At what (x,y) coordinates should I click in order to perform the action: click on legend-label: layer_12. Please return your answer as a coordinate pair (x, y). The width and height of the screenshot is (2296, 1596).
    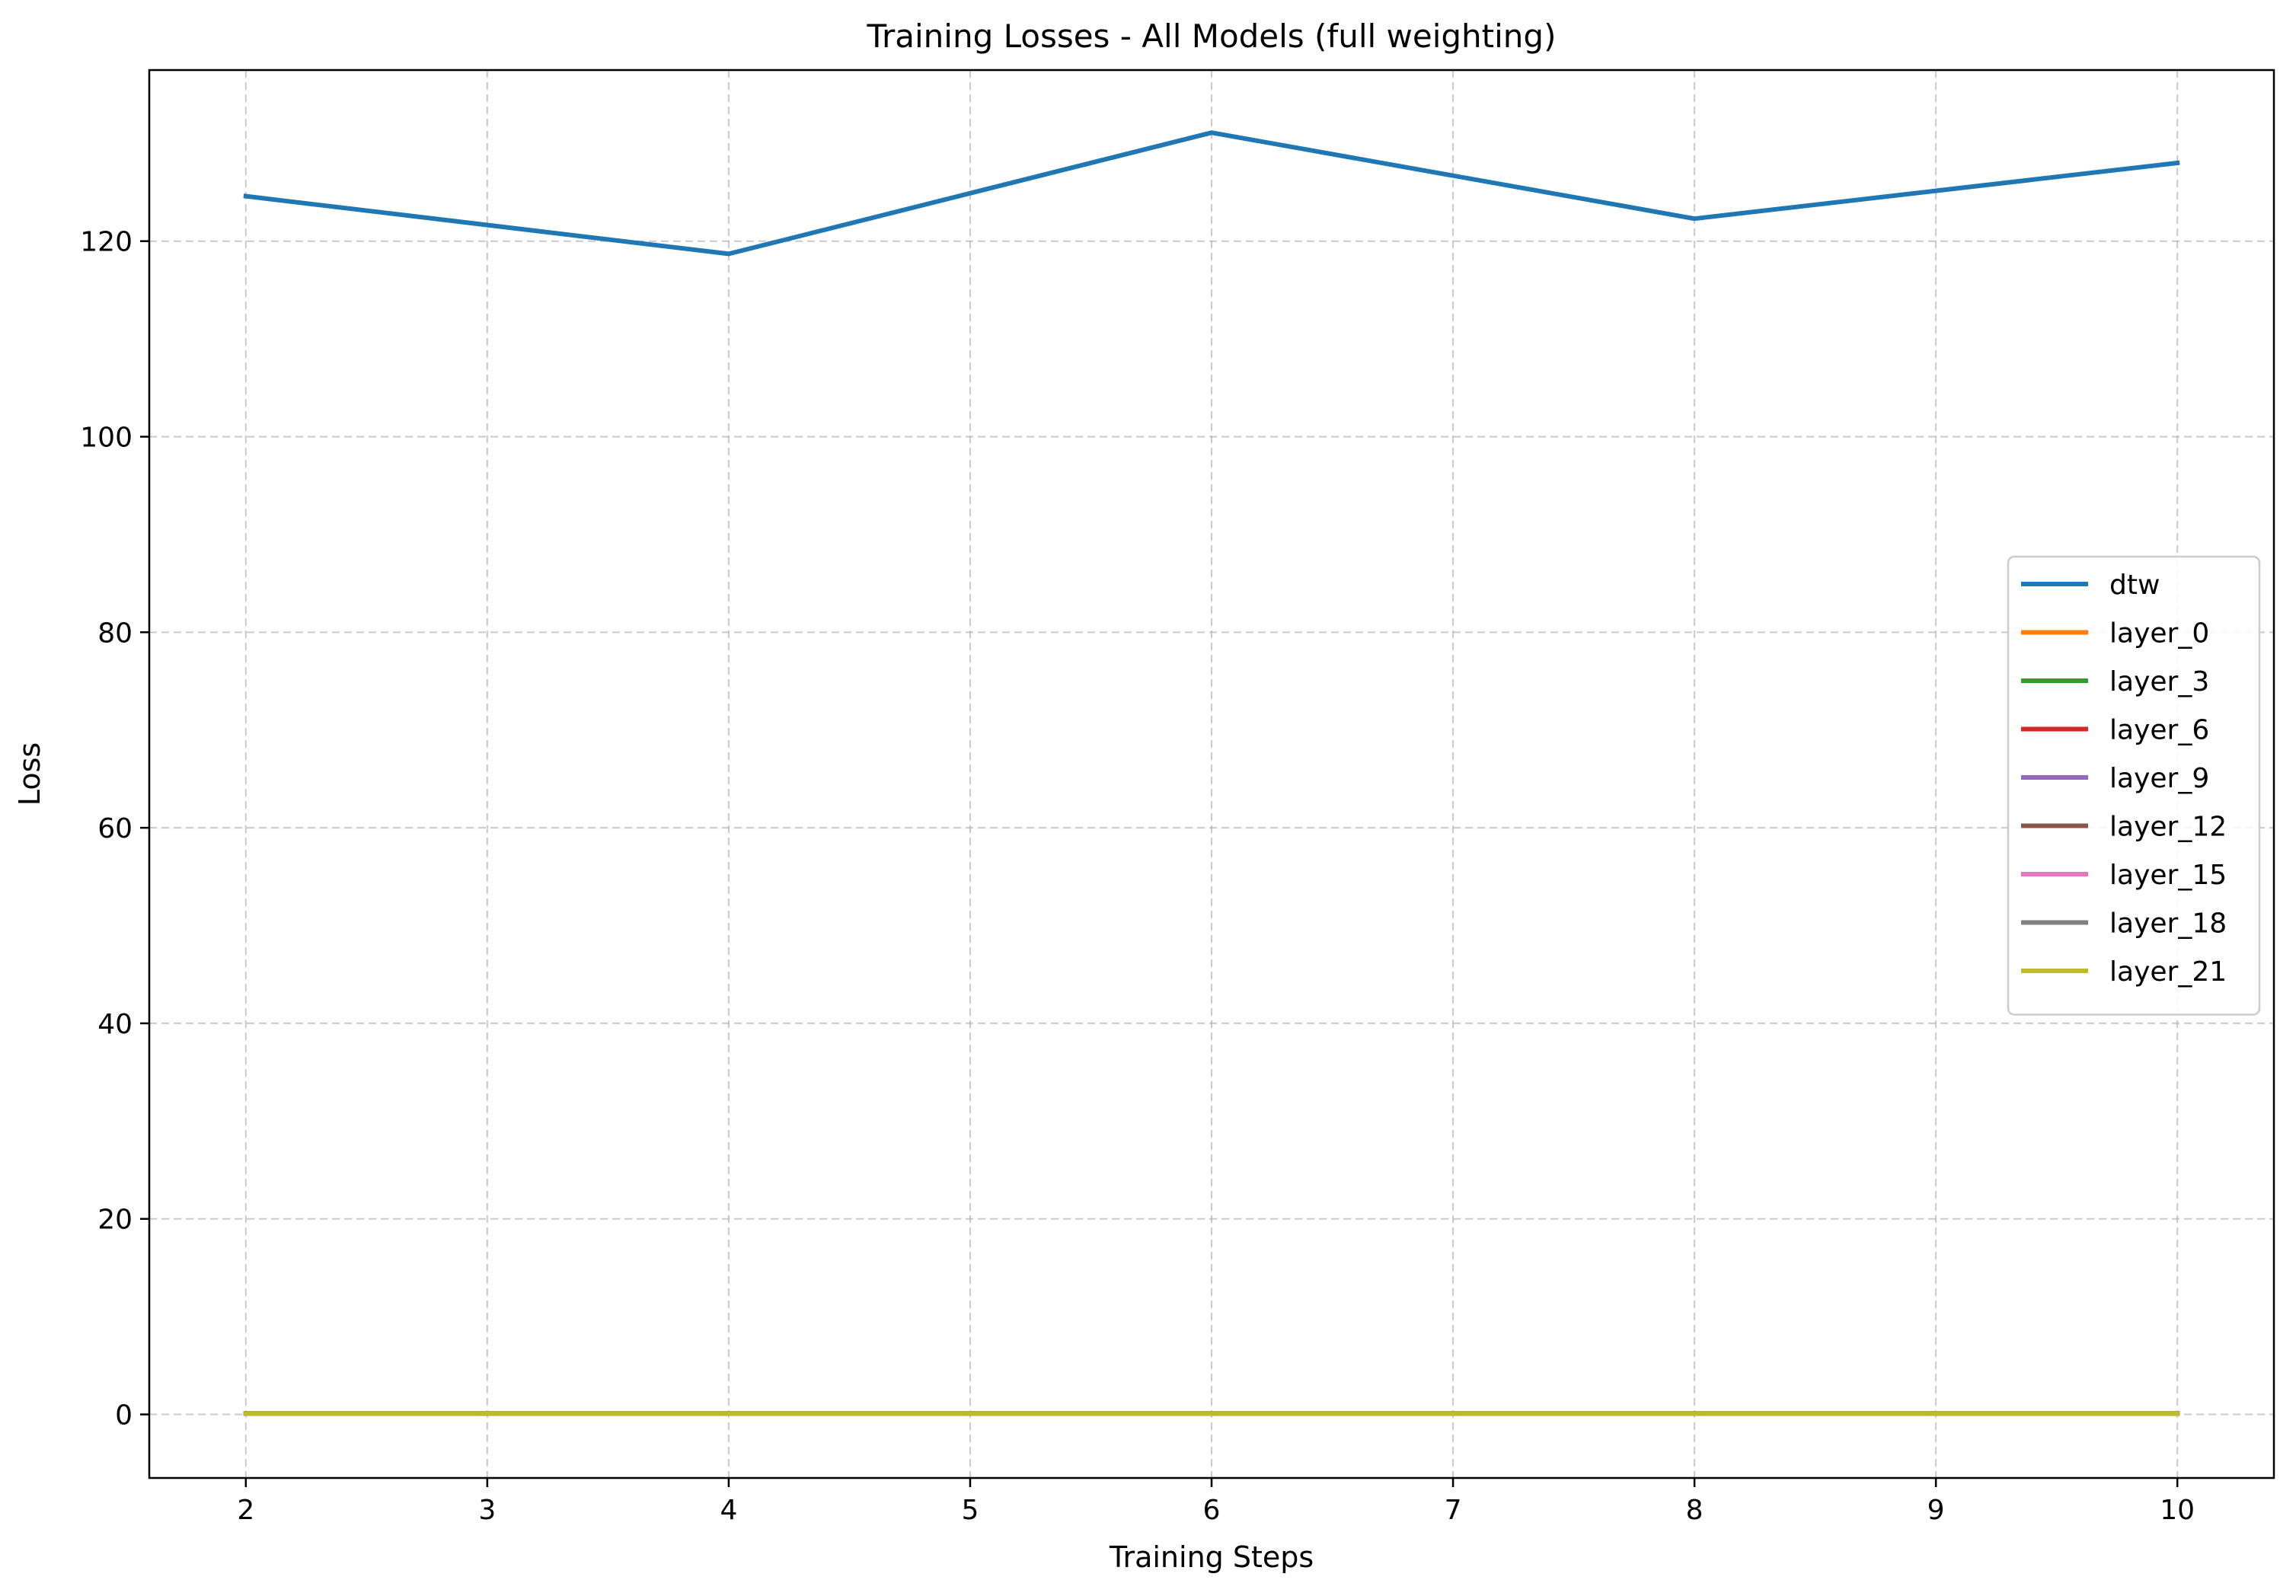
    Looking at the image, I should click on (2168, 827).